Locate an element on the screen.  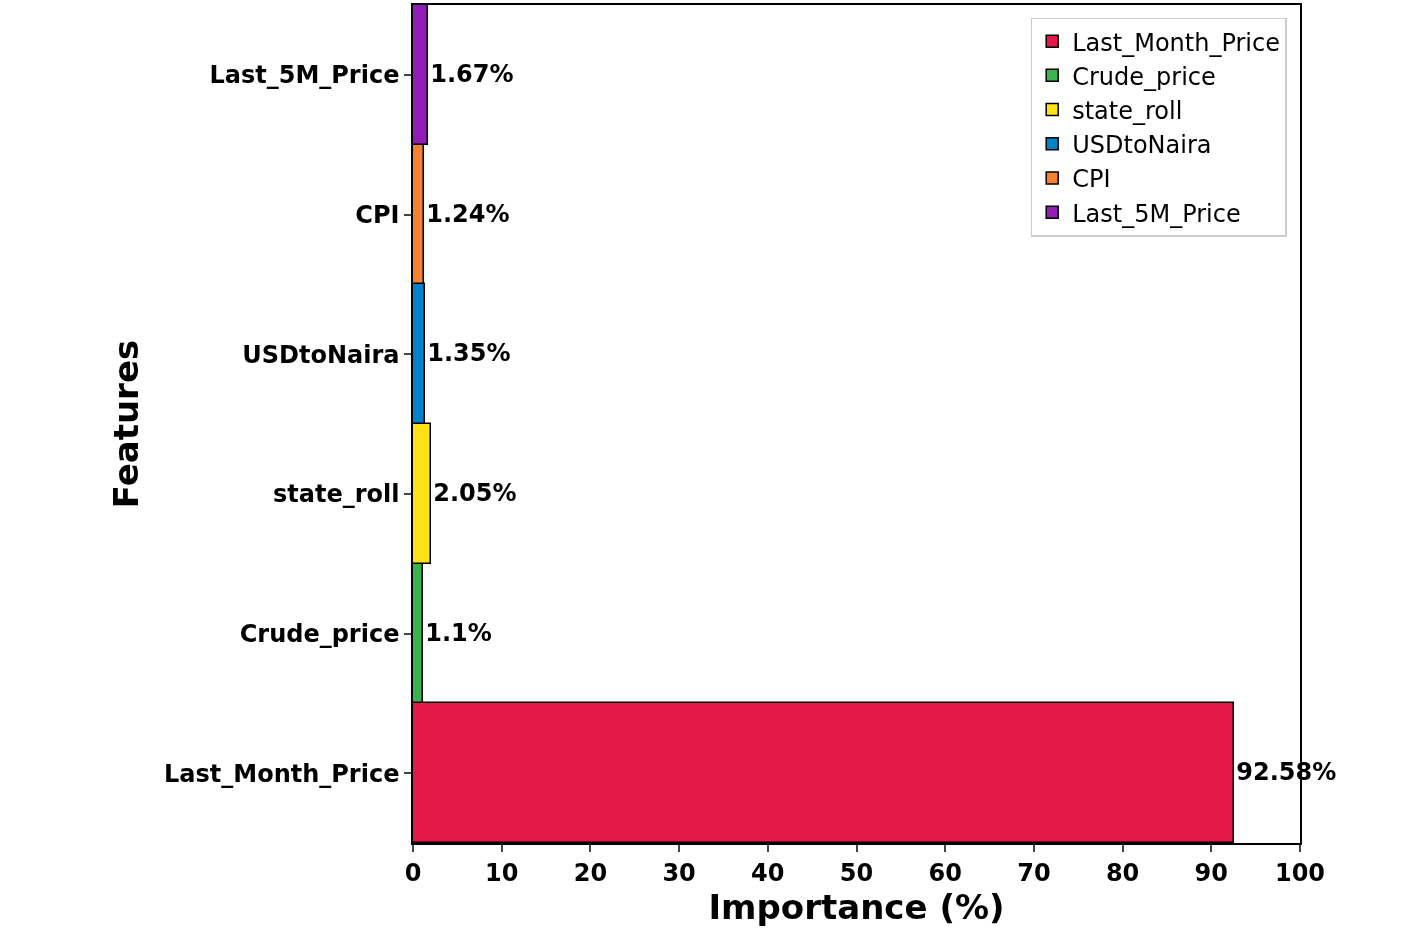
x-tick-label: 90 is located at coordinates (1211, 872).